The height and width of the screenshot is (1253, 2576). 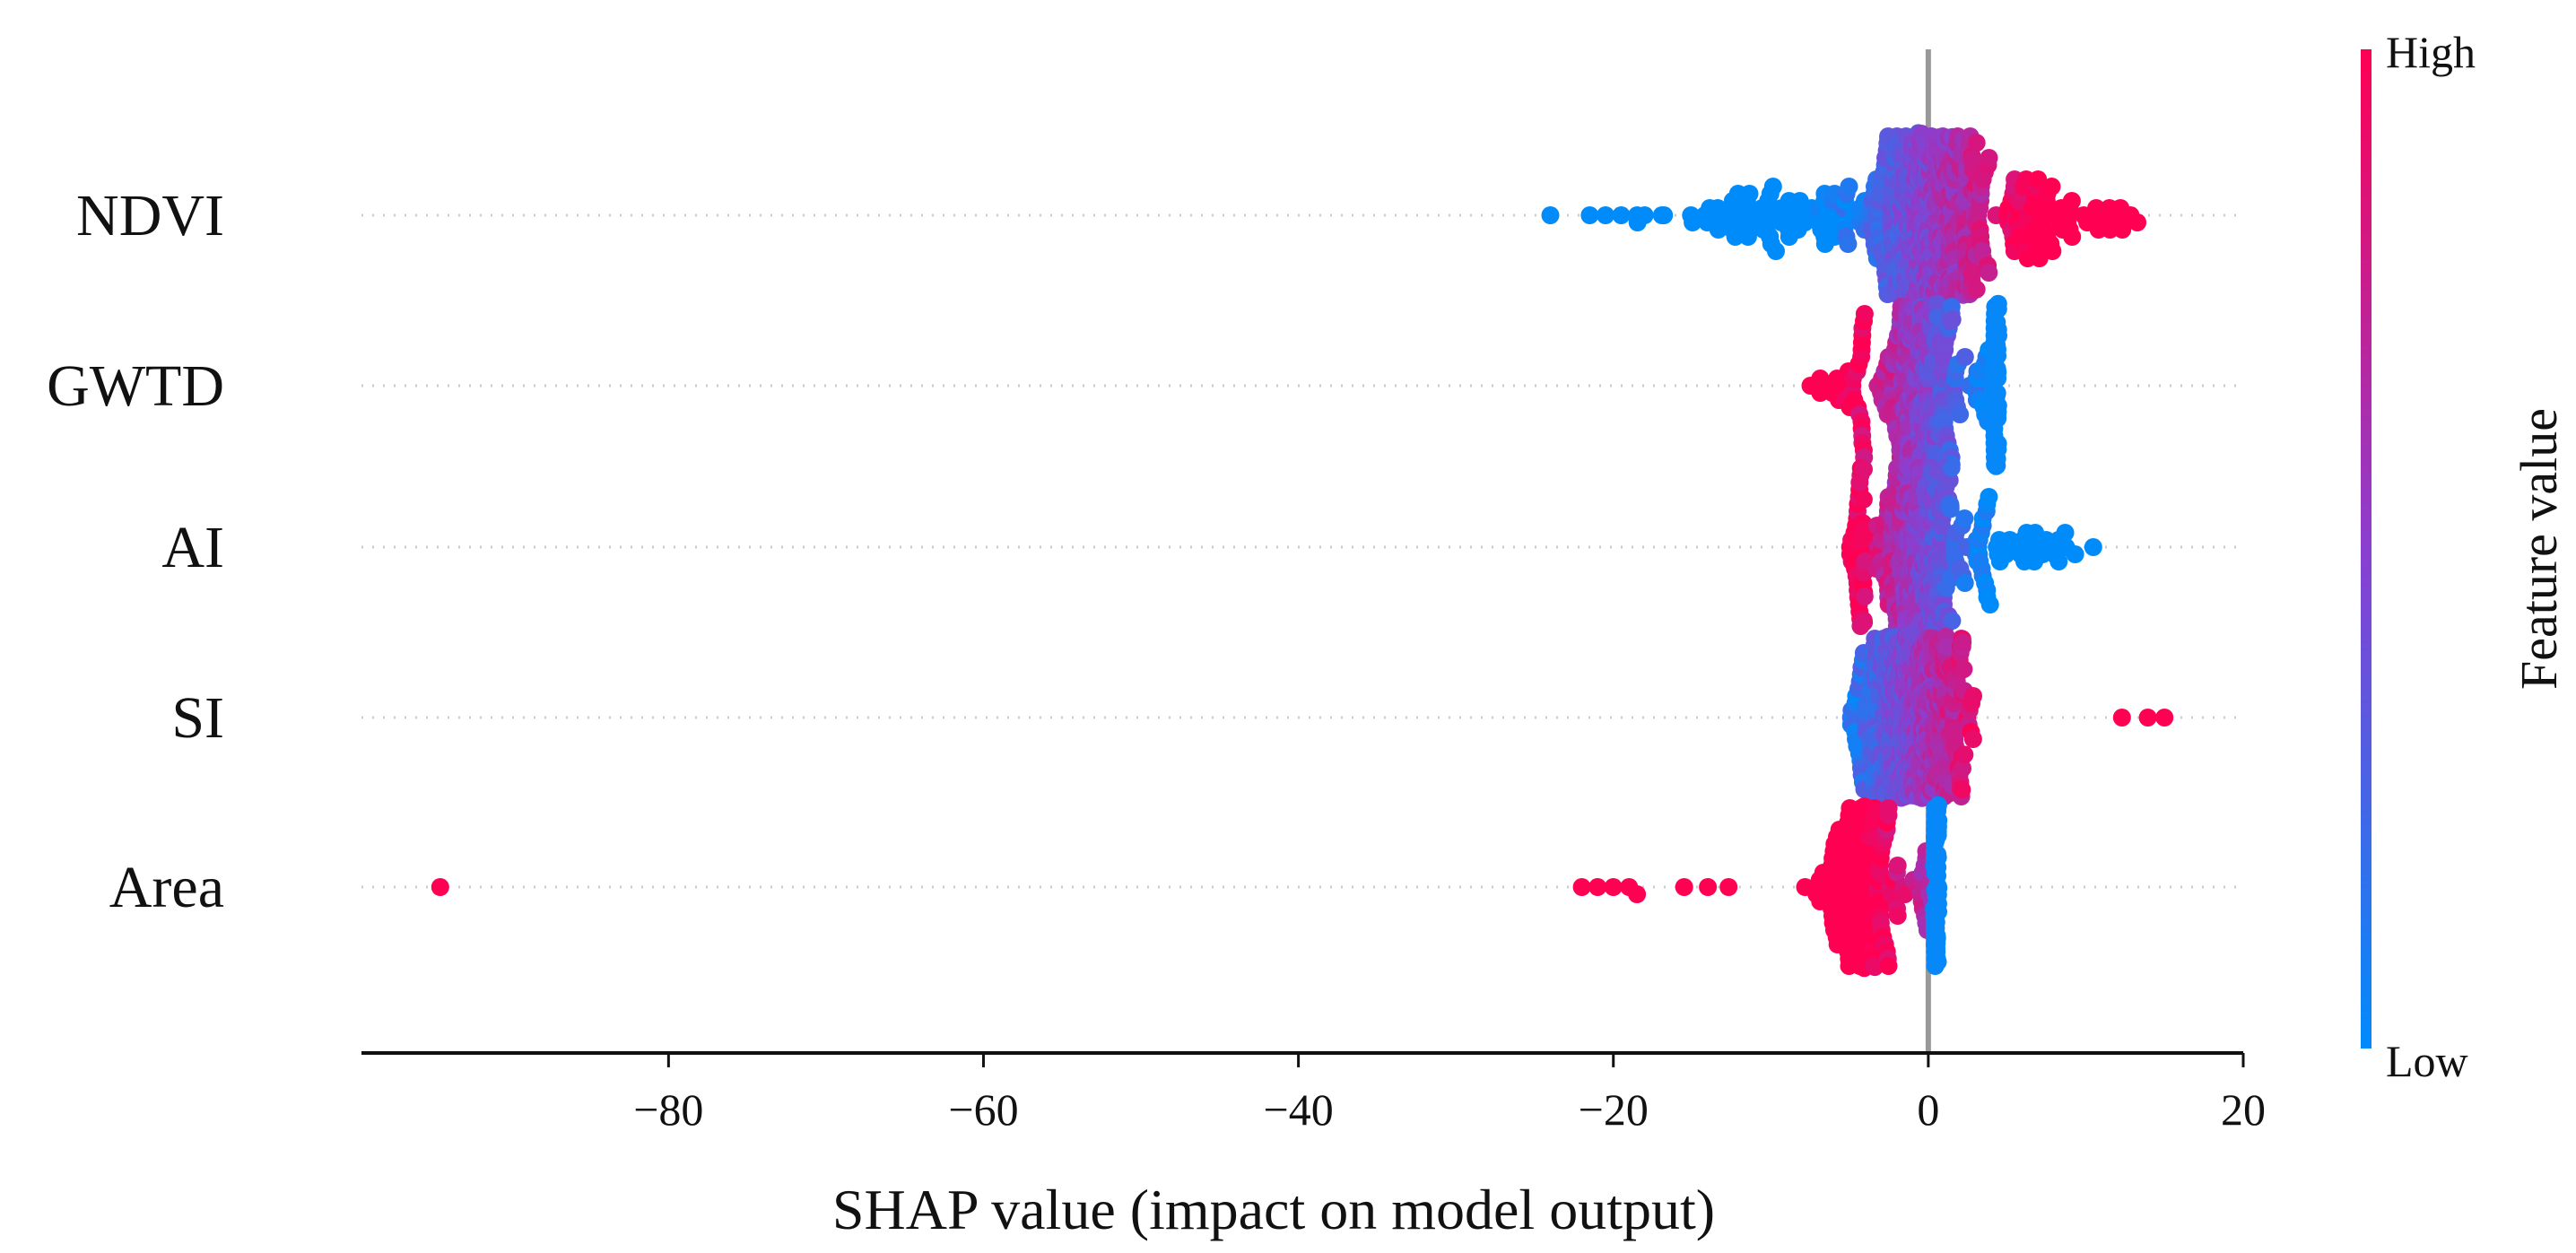 I want to click on x-tick-label: −20, so click(x=1614, y=1109).